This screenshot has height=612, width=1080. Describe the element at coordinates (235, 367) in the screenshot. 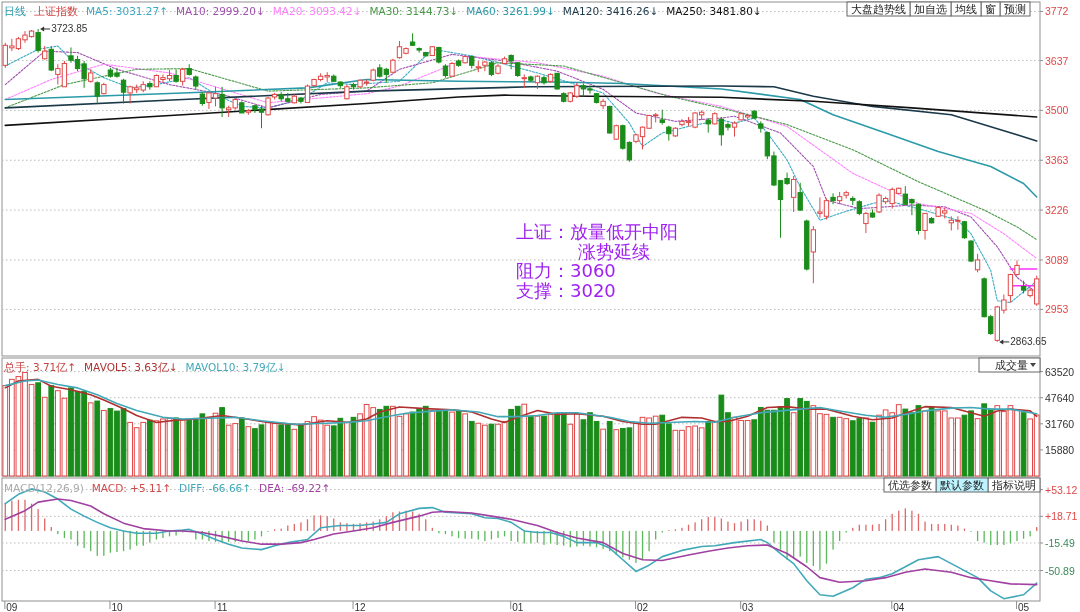

I see `text: MAVOL10: 3.79亿↓` at that location.